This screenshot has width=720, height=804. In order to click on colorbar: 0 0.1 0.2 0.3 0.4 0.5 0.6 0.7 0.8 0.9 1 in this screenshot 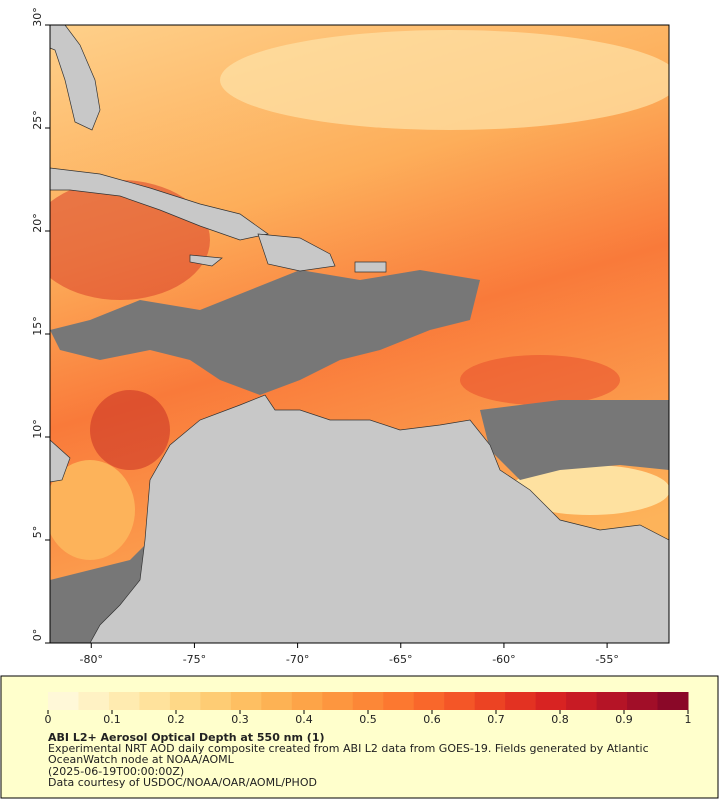, I will do `click(368, 709)`.